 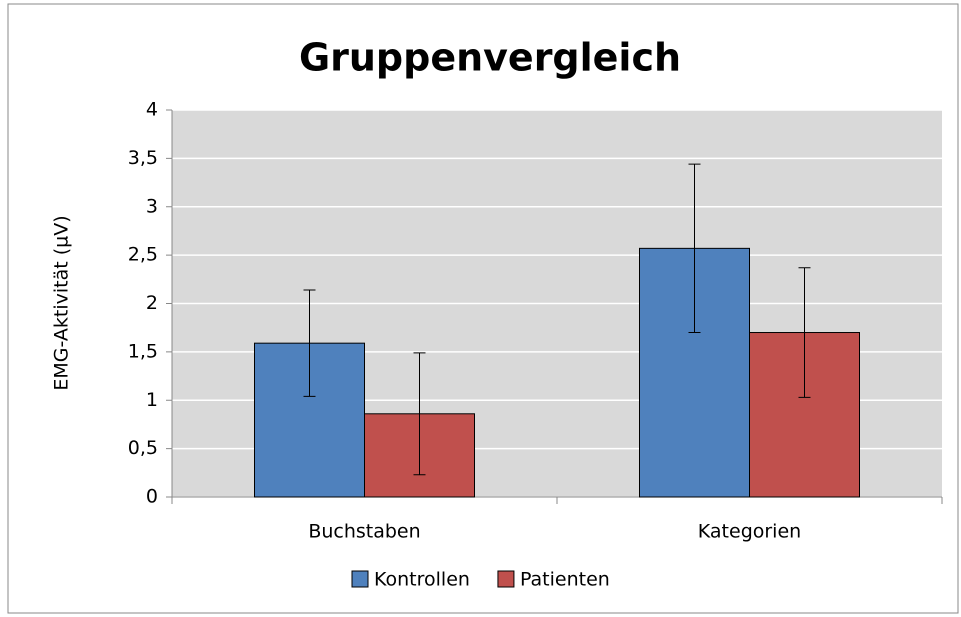 What do you see at coordinates (143, 351) in the screenshot?
I see `y-tick-label: 1,5` at bounding box center [143, 351].